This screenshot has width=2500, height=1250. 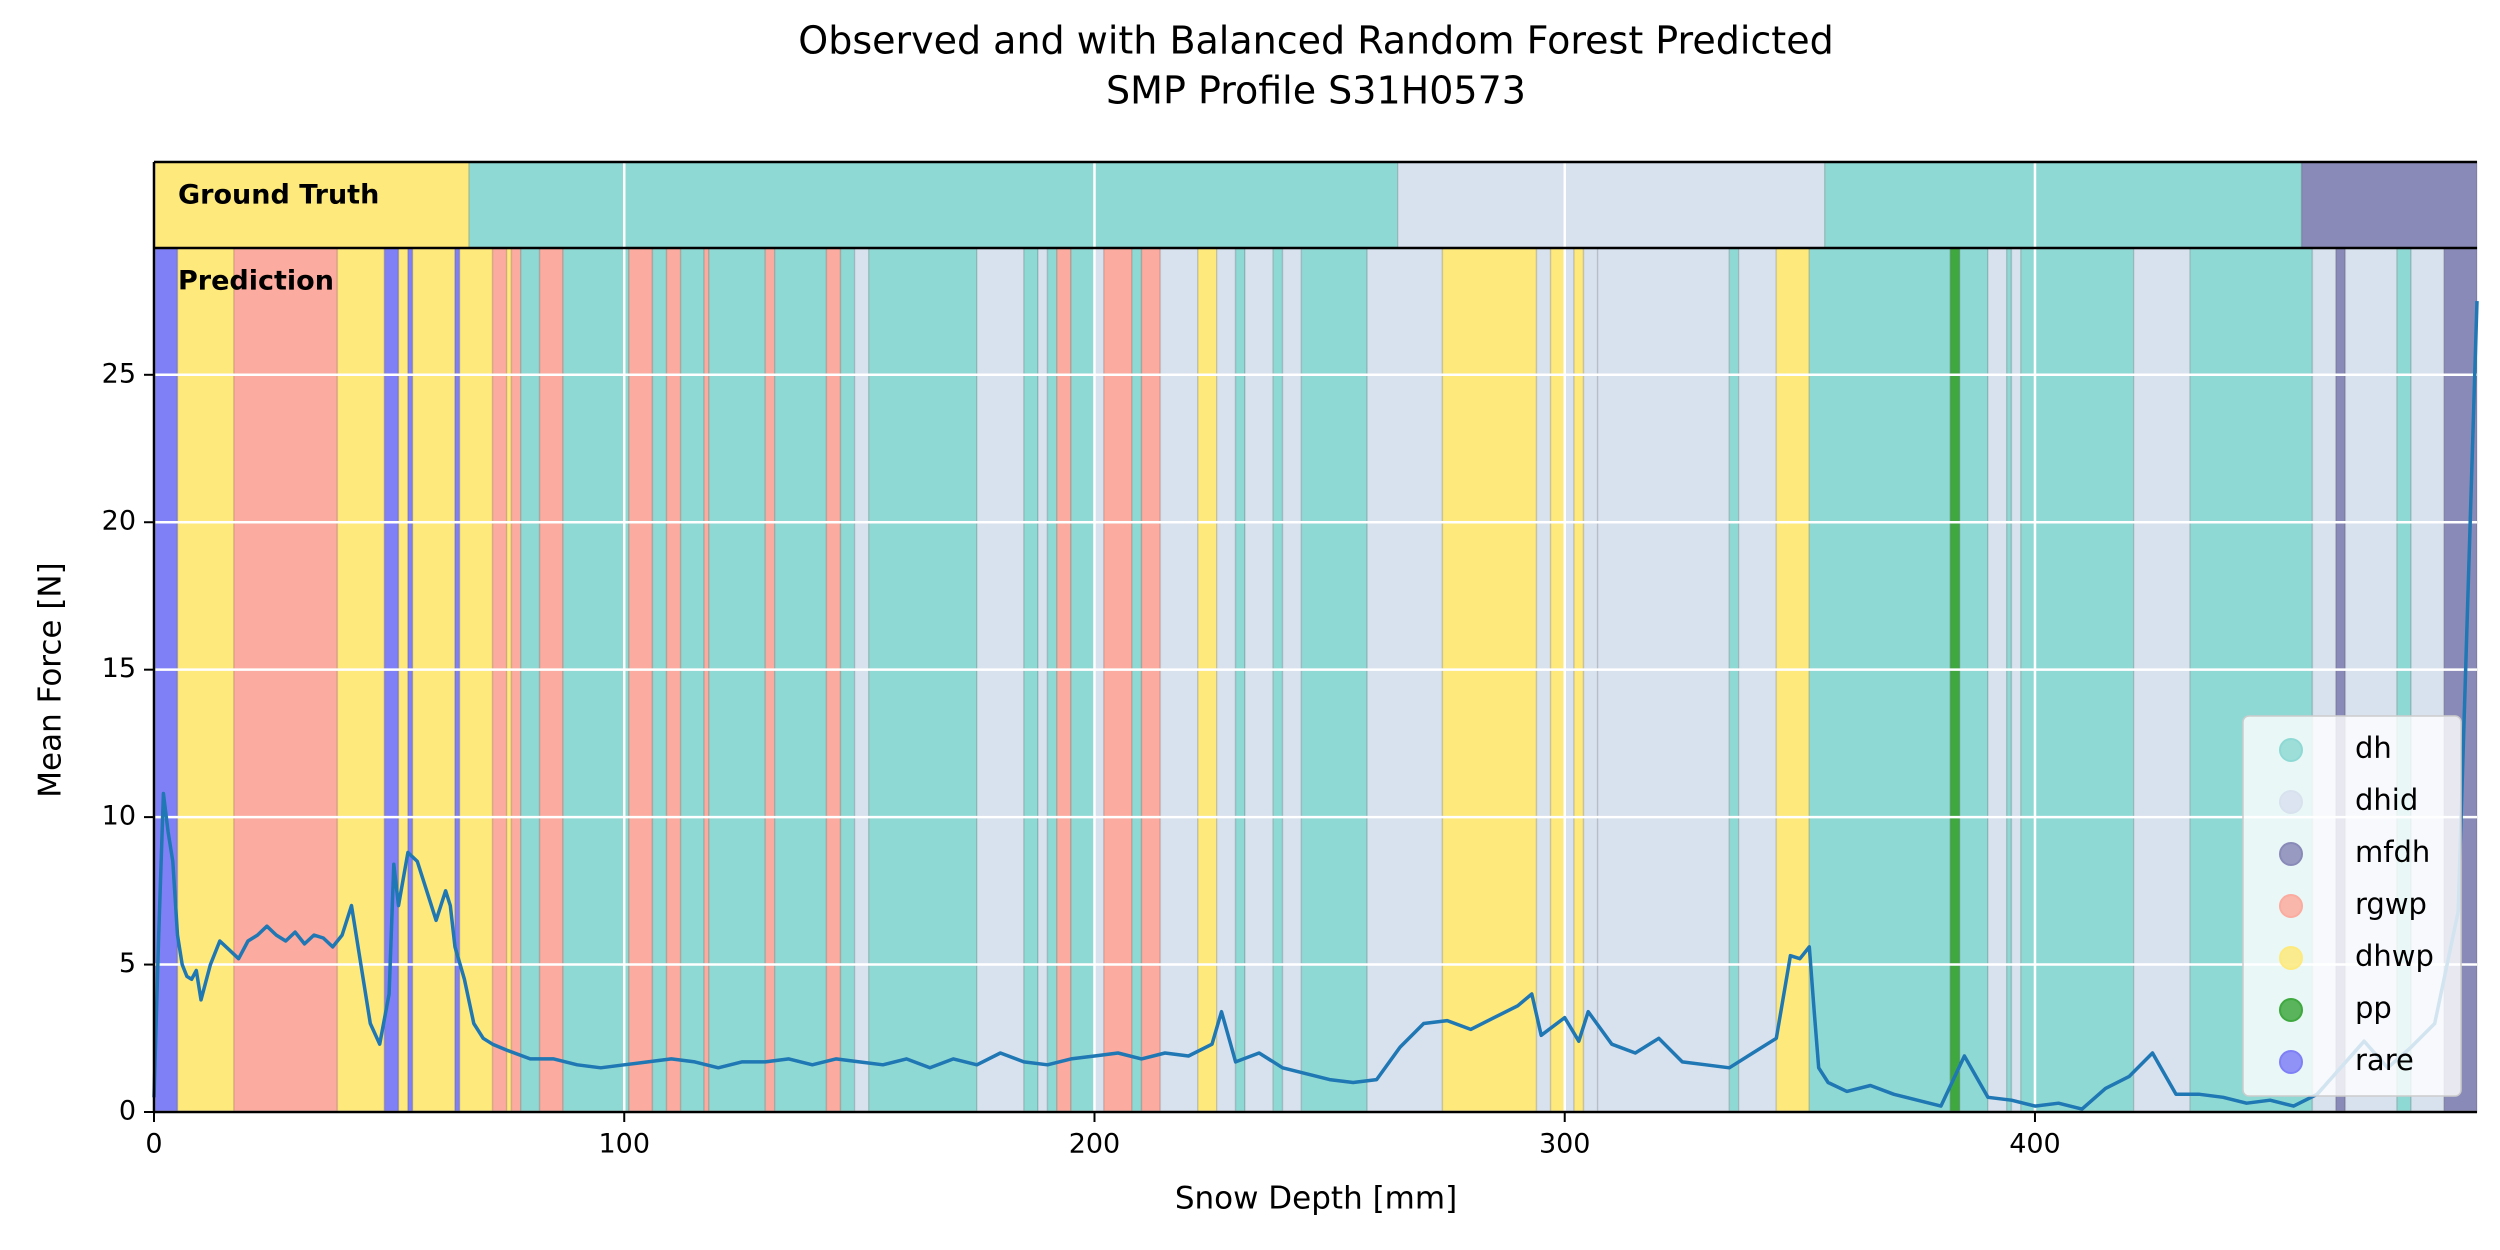 I want to click on y-tick-label: 25, so click(x=119, y=373).